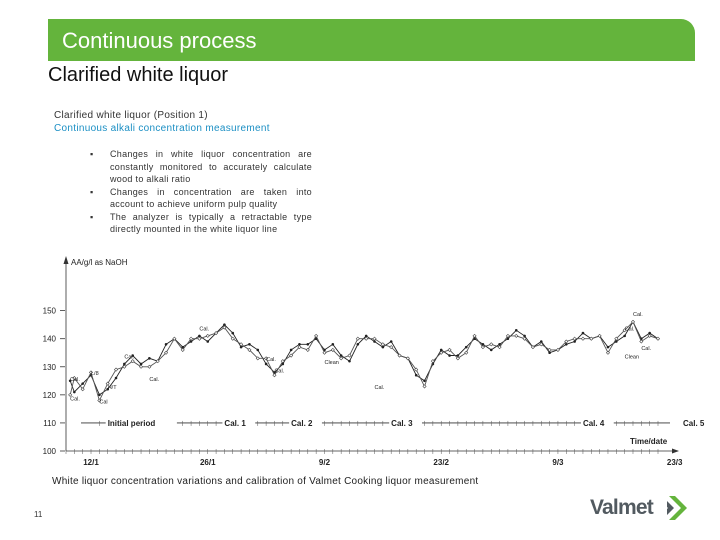 The width and height of the screenshot is (720, 540). Describe the element at coordinates (208, 462) in the screenshot. I see `x-tick-label: 26/1` at that location.